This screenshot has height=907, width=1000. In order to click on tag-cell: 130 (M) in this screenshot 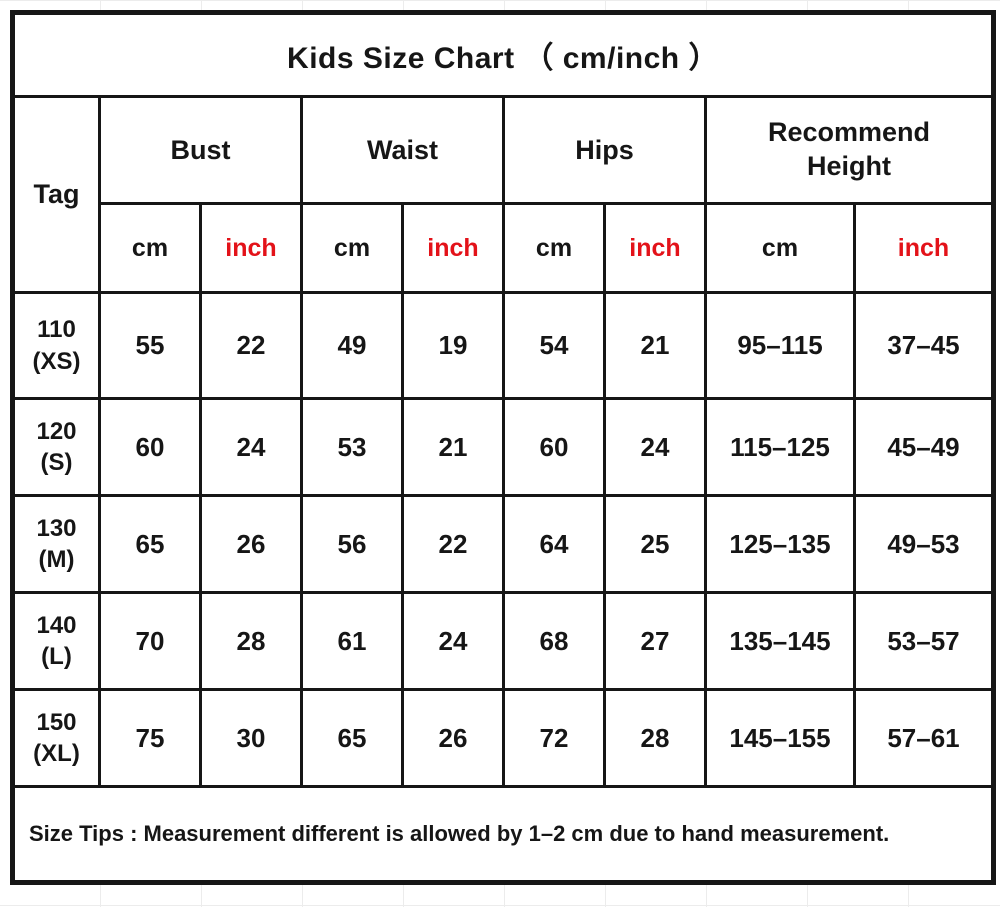, I will do `click(56, 544)`.